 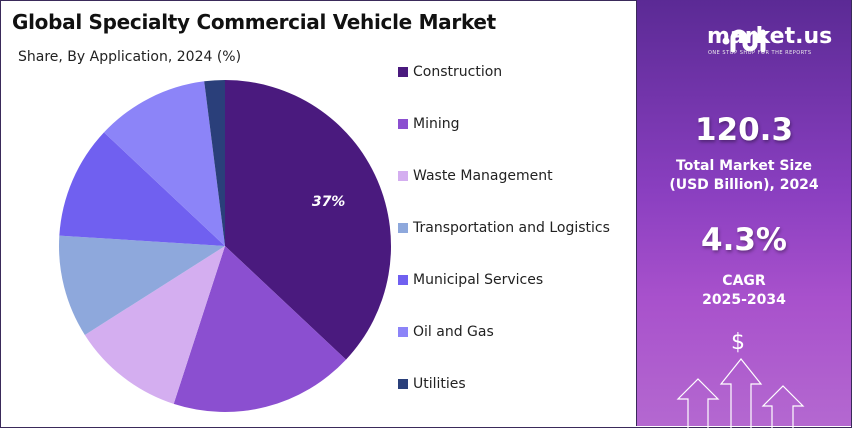 I want to click on cagr-period: 2025-2034, so click(x=744, y=300).